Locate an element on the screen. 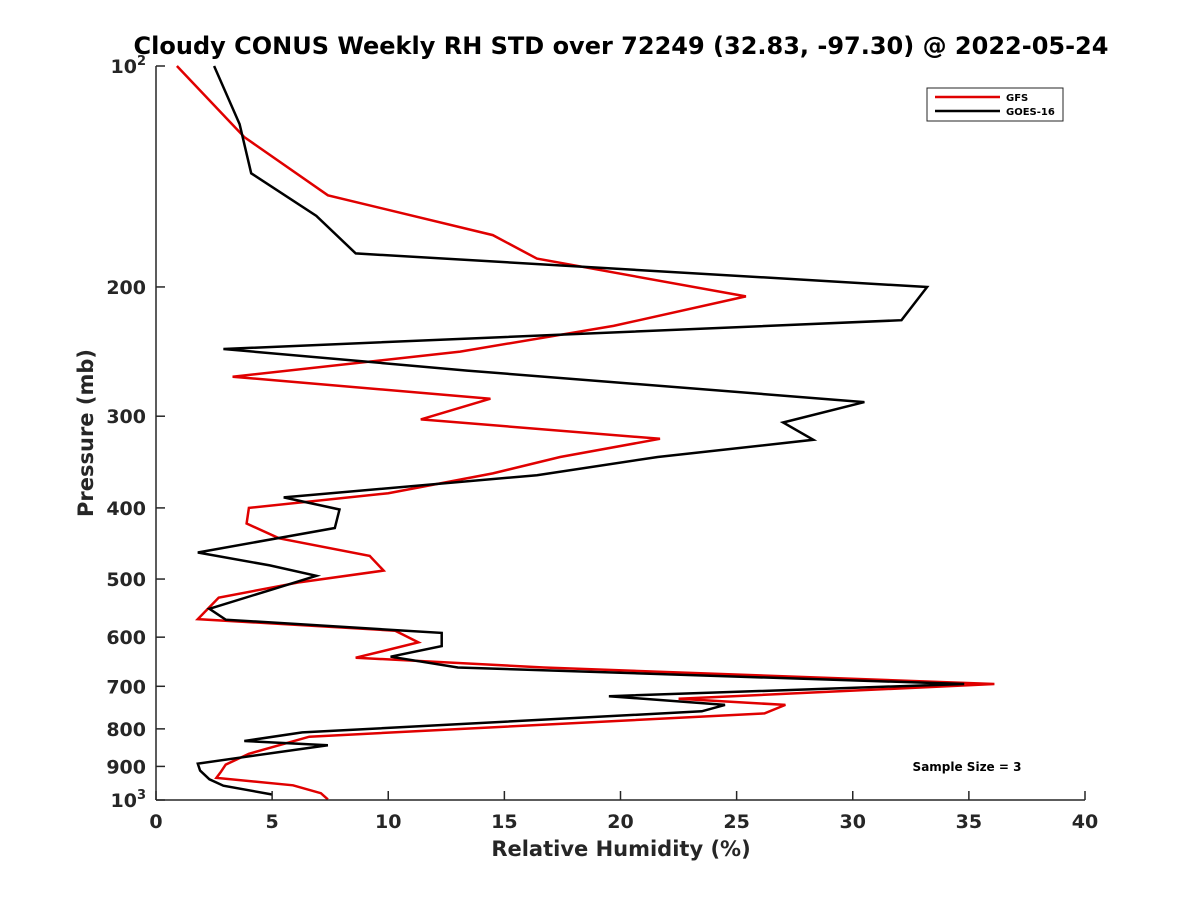  y-tick-label: 300 is located at coordinates (126, 417).